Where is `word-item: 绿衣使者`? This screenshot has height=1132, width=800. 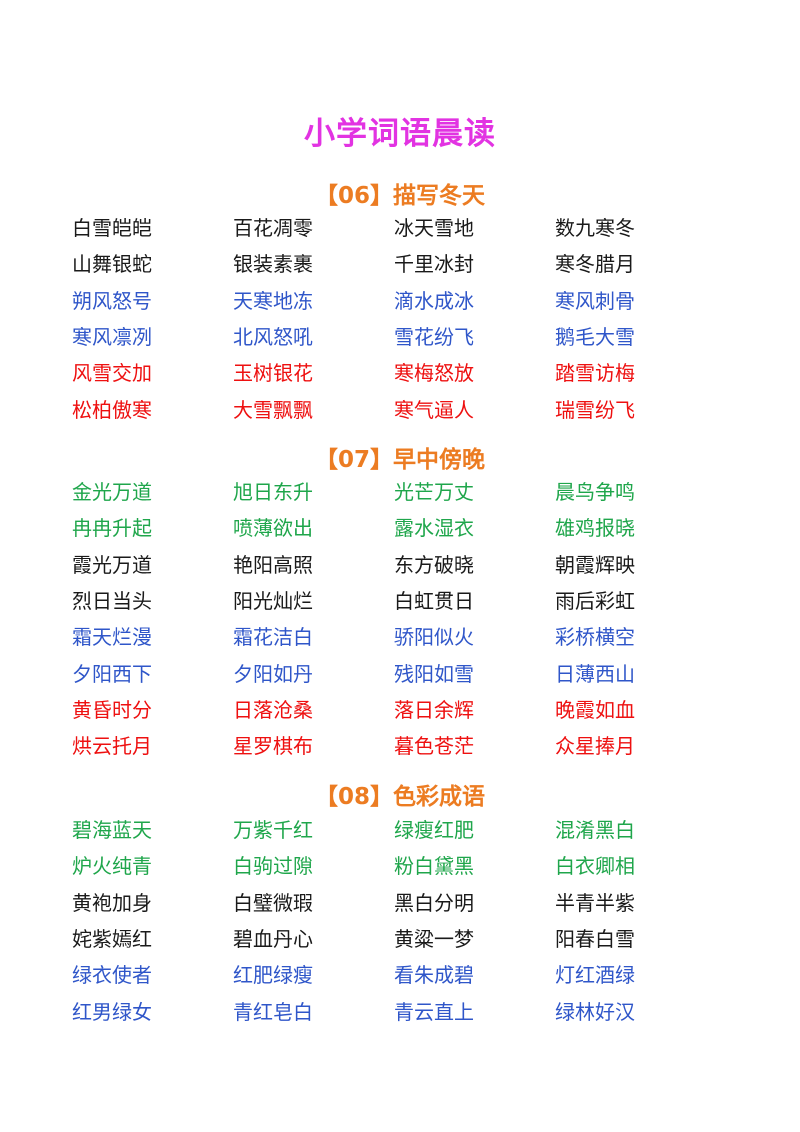
word-item: 绿衣使者 is located at coordinates (112, 975).